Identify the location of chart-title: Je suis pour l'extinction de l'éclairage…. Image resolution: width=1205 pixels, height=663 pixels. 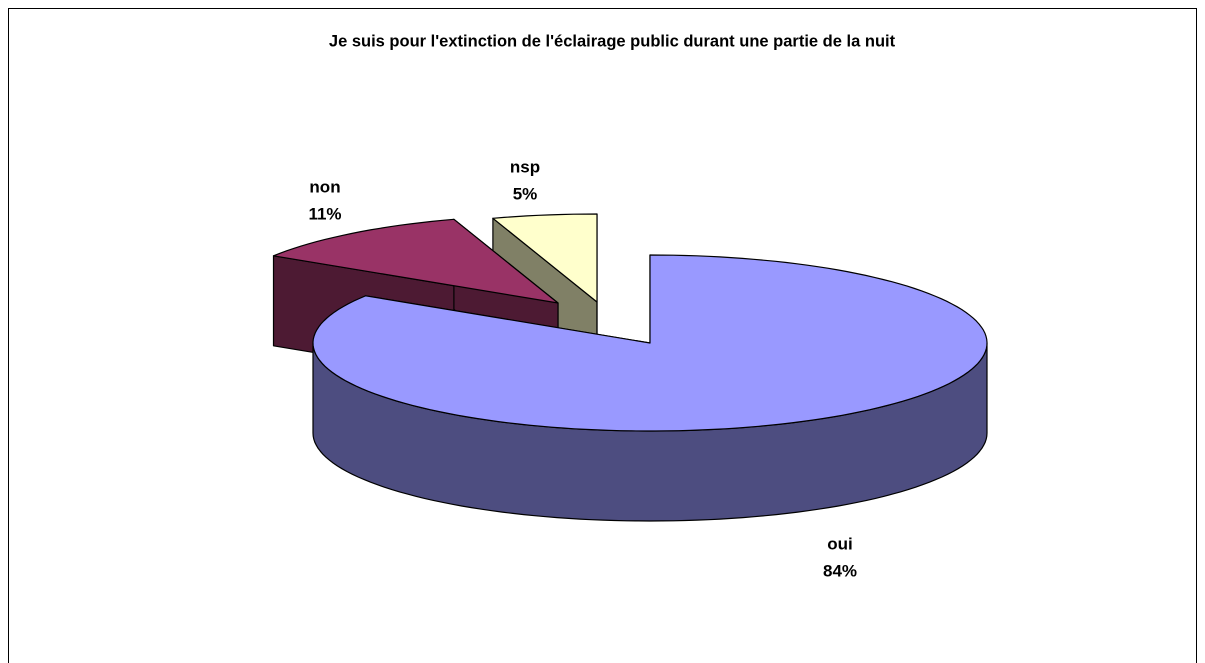
(612, 41).